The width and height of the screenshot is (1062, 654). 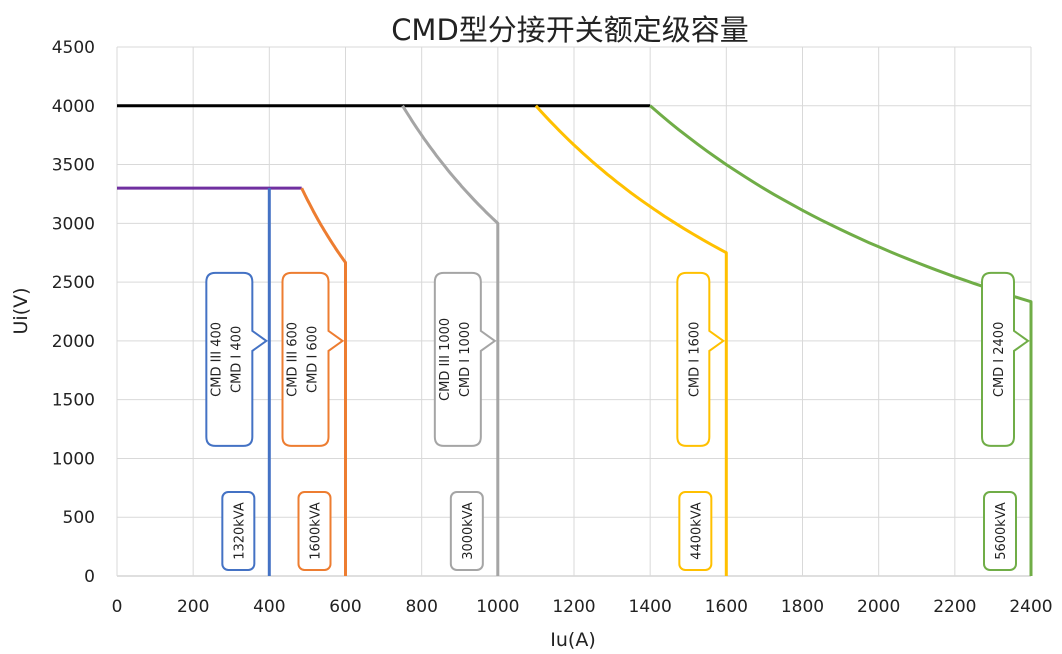 What do you see at coordinates (73, 48) in the screenshot?
I see `y-tick-label: 4500` at bounding box center [73, 48].